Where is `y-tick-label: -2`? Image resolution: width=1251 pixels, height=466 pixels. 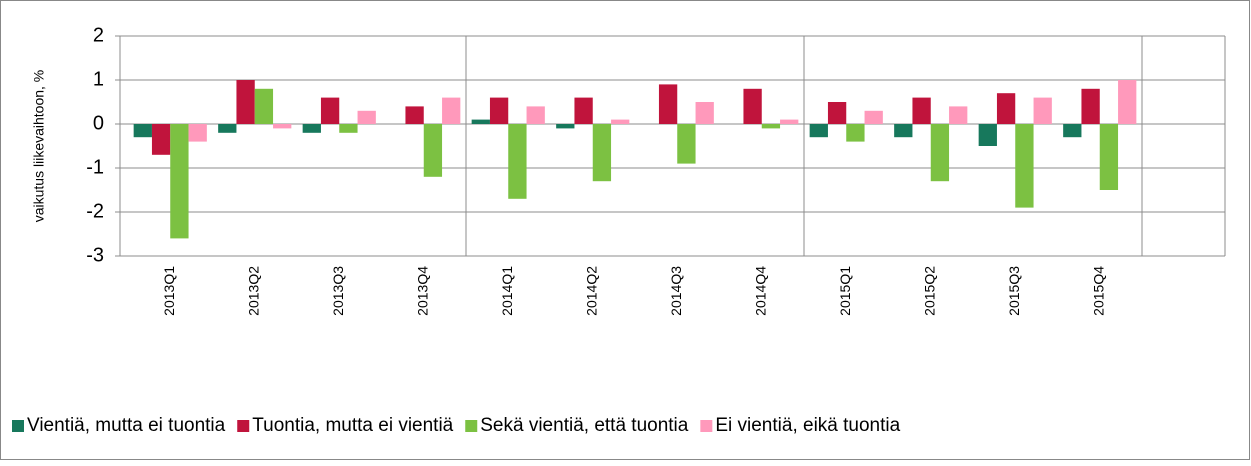 y-tick-label: -2 is located at coordinates (95, 211).